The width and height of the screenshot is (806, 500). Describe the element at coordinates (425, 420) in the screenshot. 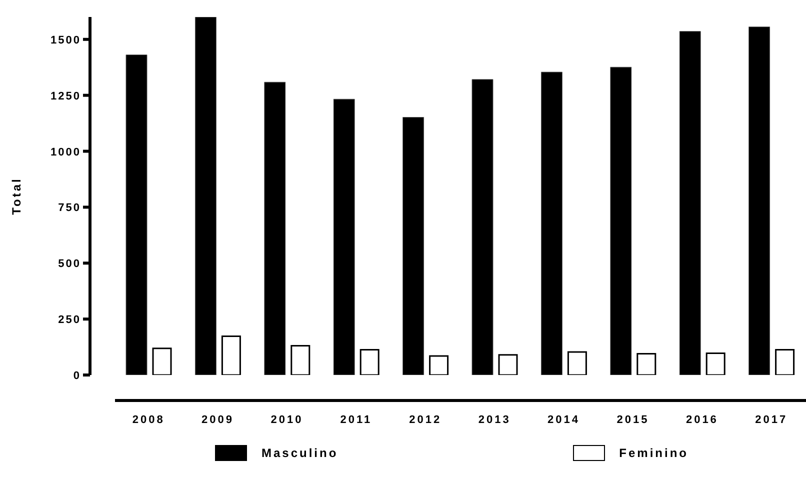

I see `x-tick-label: 2012` at that location.